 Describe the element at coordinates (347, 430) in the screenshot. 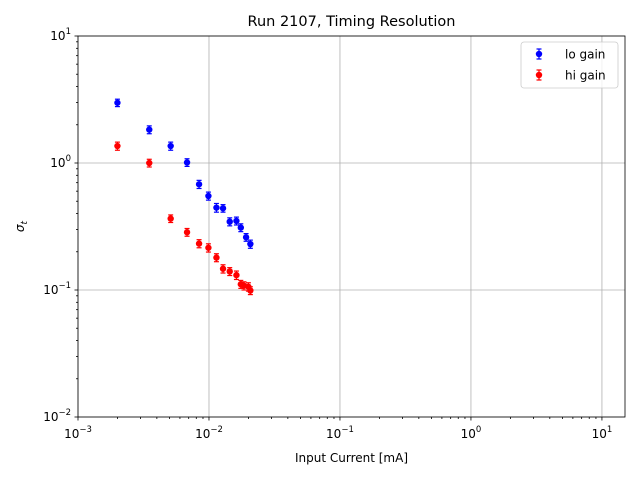

I see `x-tick-label-exponent: −1` at that location.